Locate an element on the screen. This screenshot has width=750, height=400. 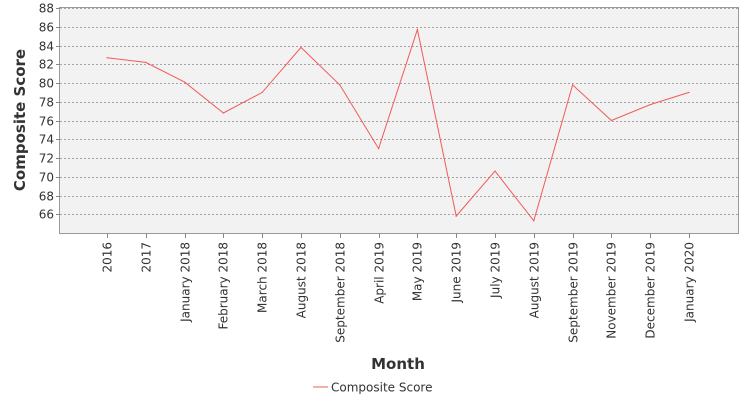
y-tick-label: 66 is located at coordinates (46, 215).